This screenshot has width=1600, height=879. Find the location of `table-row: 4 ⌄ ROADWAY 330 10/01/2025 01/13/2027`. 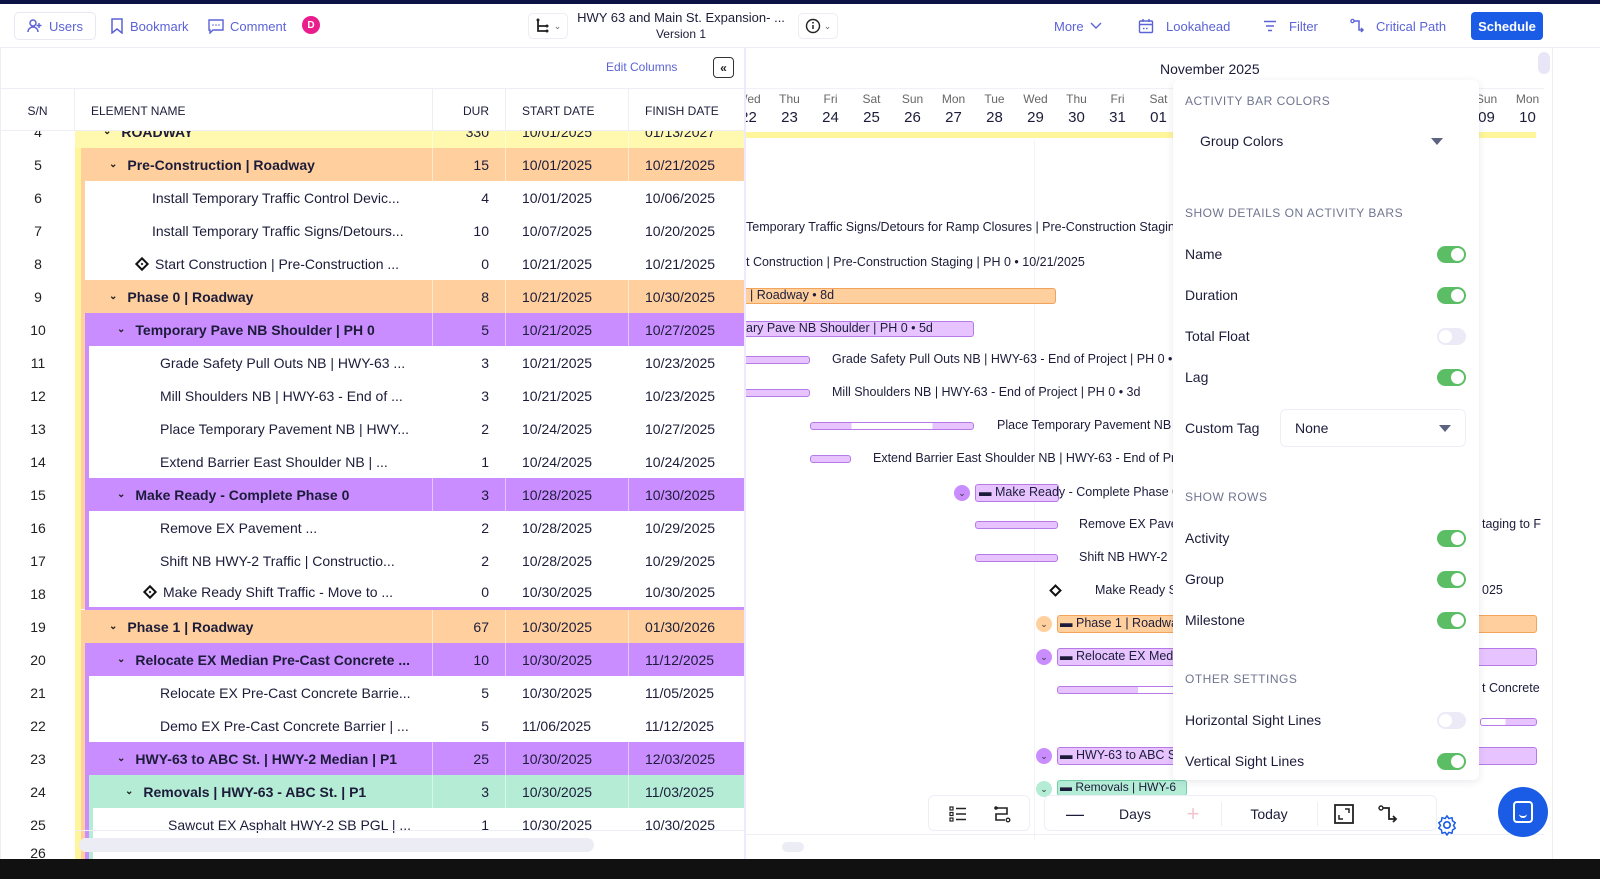

table-row: 4 ⌄ ROADWAY 330 10/01/2025 01/13/2027 is located at coordinates (373, 139).